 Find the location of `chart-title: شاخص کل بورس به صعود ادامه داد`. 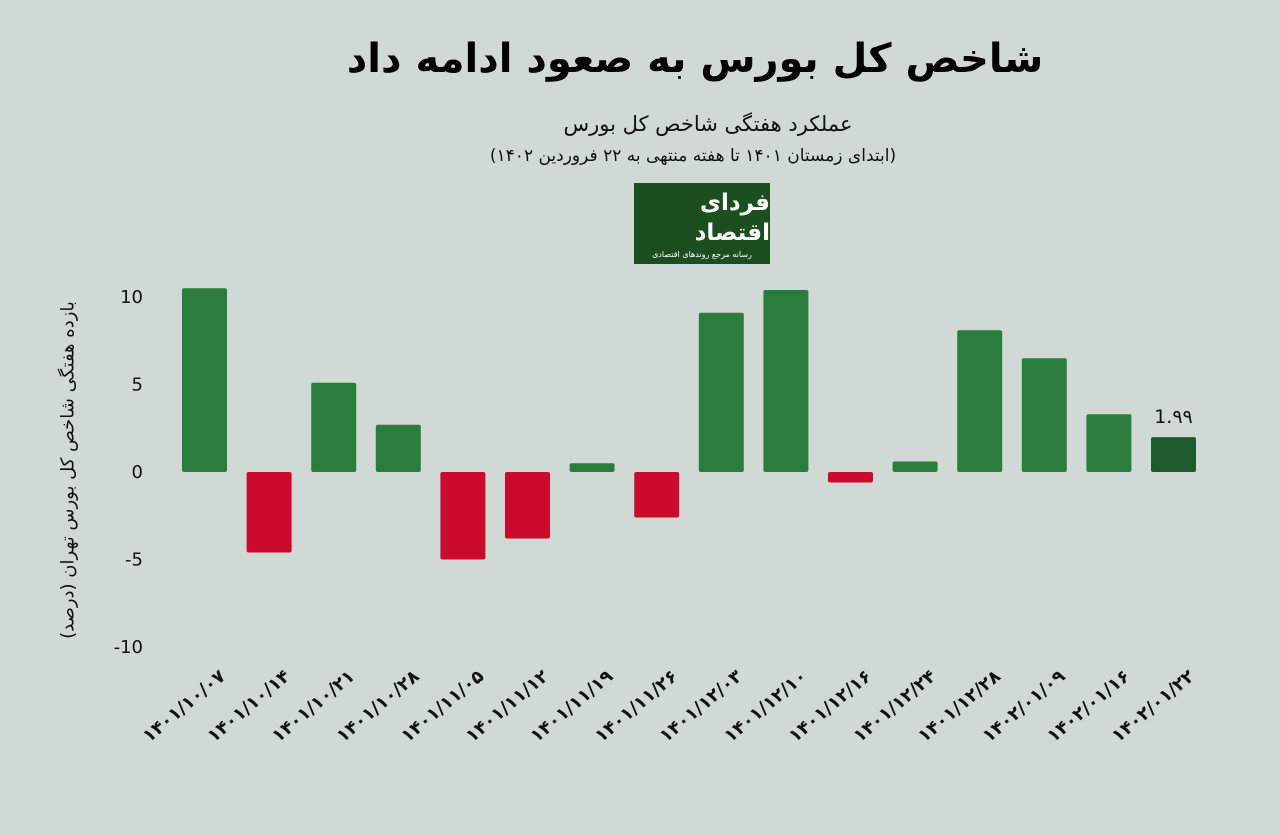

chart-title: شاخص کل بورس به صعود ادامه داد is located at coordinates (695, 59).